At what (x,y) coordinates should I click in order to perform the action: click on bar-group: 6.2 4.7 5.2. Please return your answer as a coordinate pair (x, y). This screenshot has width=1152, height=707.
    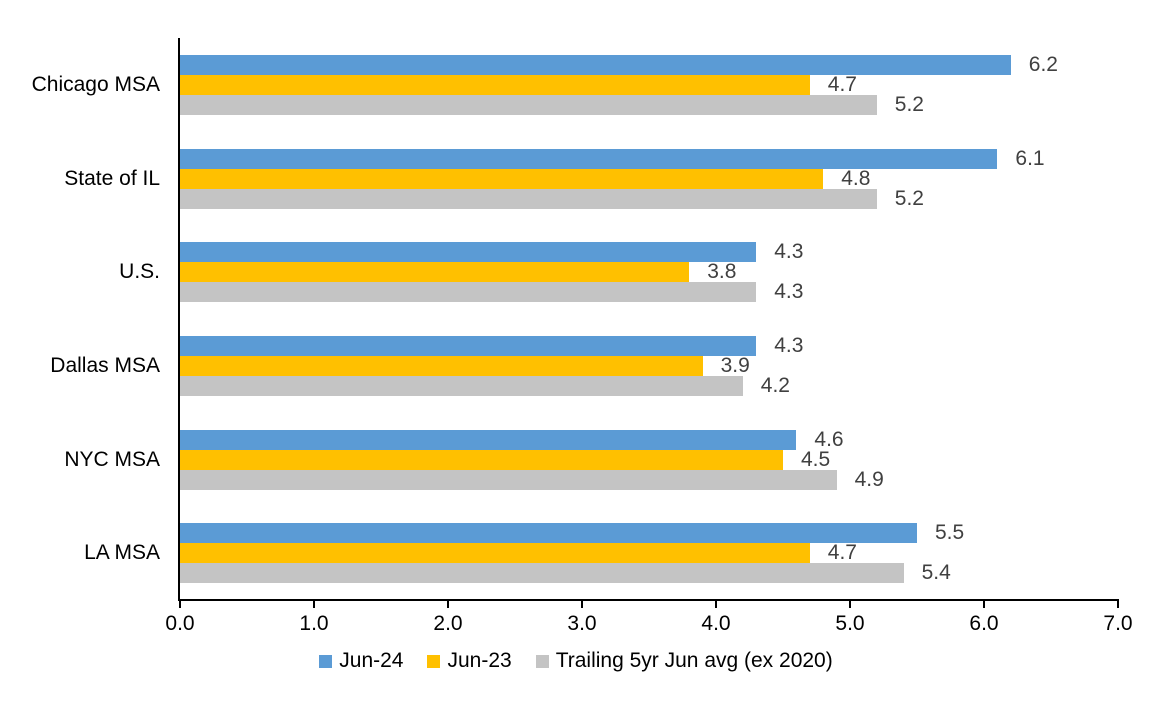
    Looking at the image, I should click on (649, 85).